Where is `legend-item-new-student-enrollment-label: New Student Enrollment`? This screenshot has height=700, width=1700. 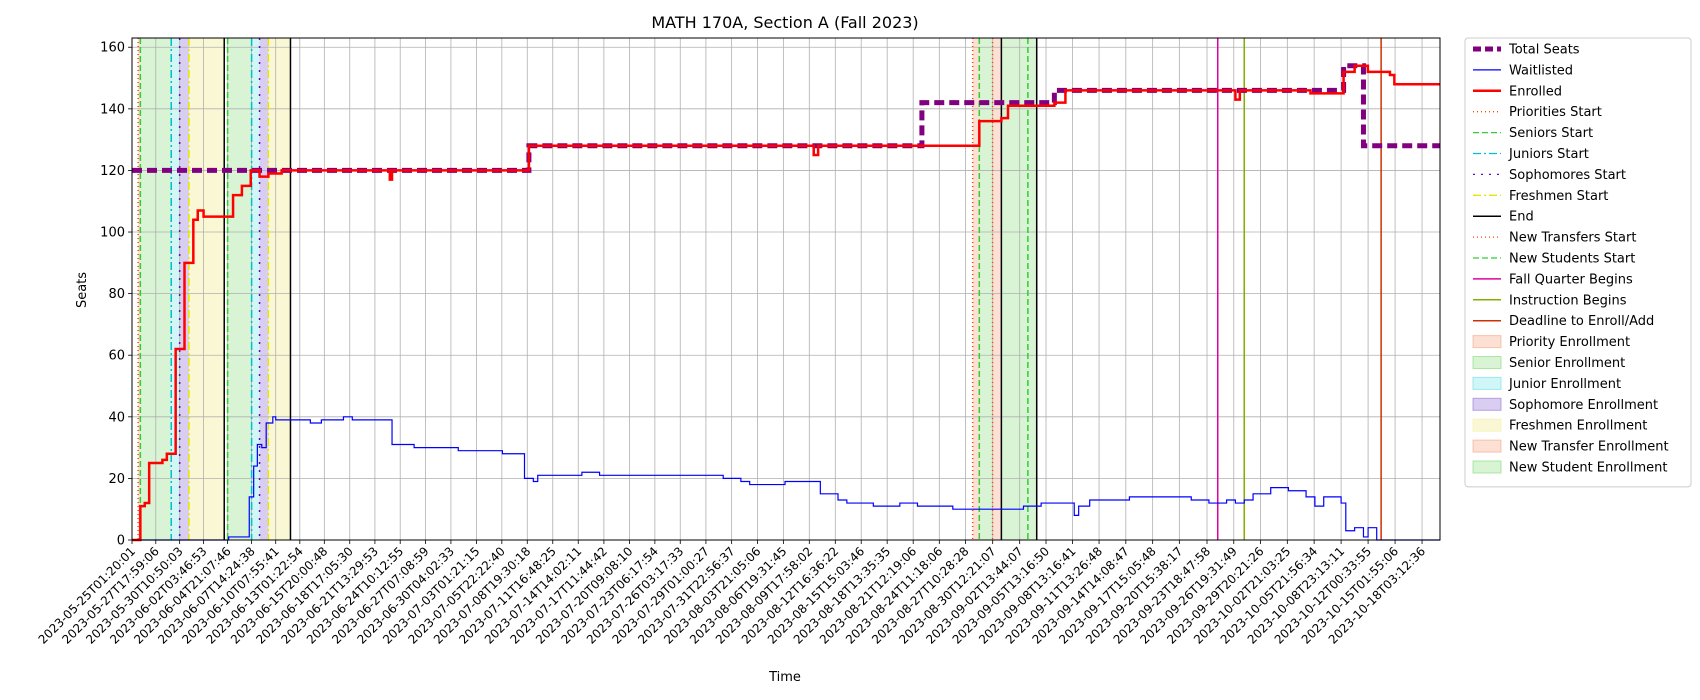
legend-item-new-student-enrollment-label: New Student Enrollment is located at coordinates (1588, 468).